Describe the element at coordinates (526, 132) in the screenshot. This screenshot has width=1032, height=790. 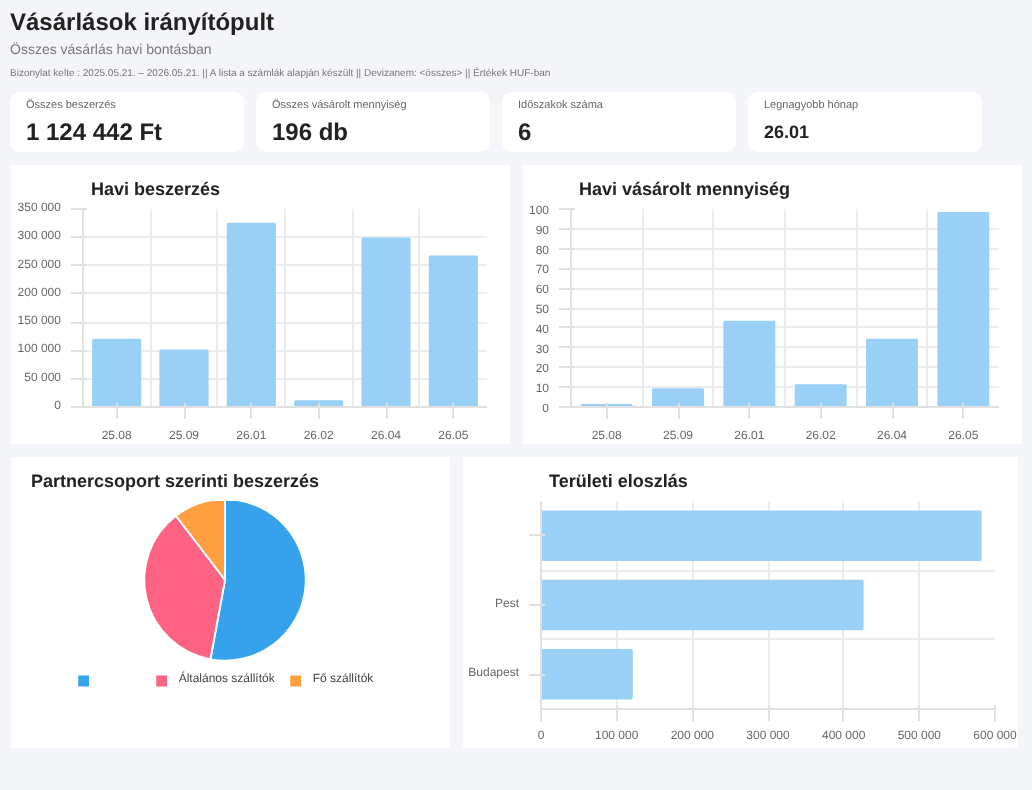
I see `text: 6` at that location.